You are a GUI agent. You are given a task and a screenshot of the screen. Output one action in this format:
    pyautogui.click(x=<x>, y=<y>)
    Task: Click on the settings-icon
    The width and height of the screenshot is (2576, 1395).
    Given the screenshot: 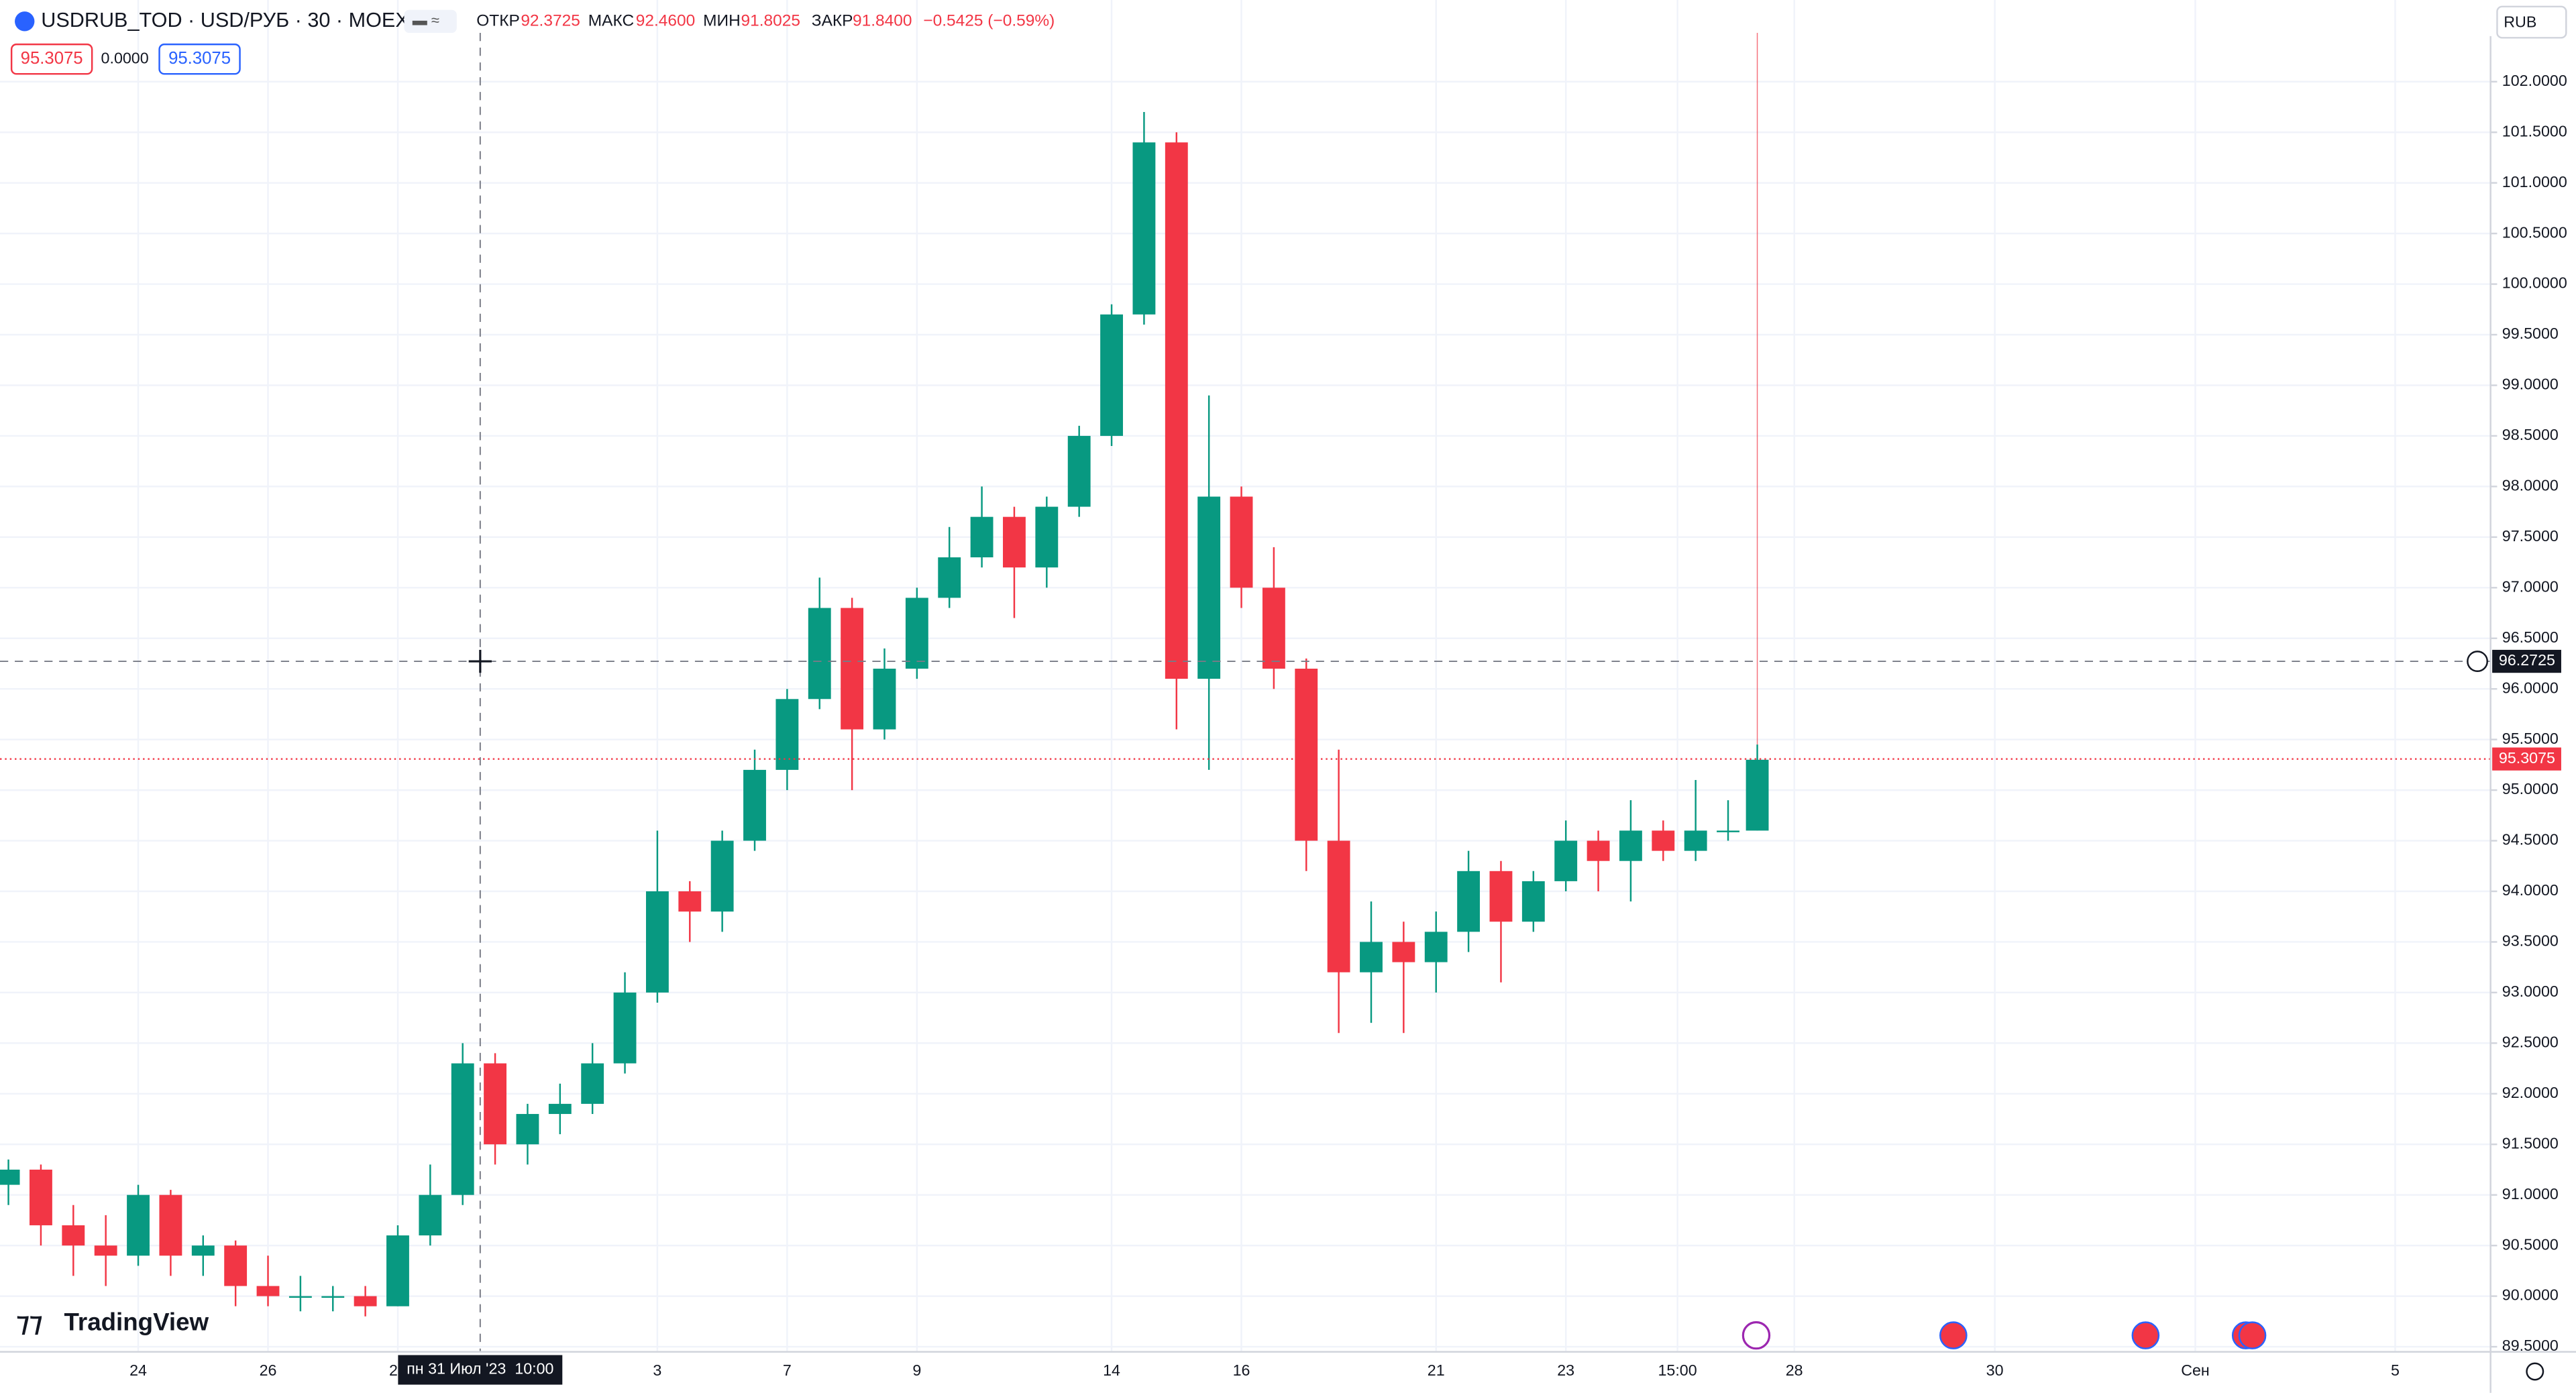 What is the action you would take?
    pyautogui.click(x=2535, y=1371)
    